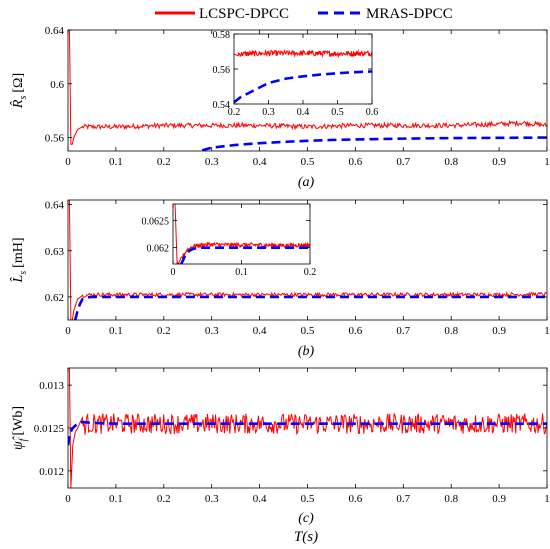  What do you see at coordinates (57, 85) in the screenshot?
I see `panel-a-ytick-label: 0.6` at bounding box center [57, 85].